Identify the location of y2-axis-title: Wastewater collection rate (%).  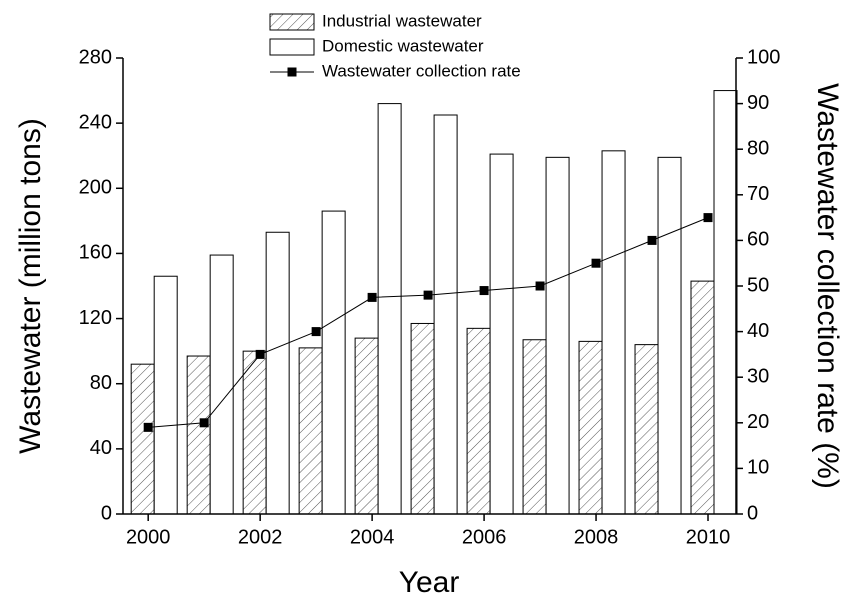
(827, 286).